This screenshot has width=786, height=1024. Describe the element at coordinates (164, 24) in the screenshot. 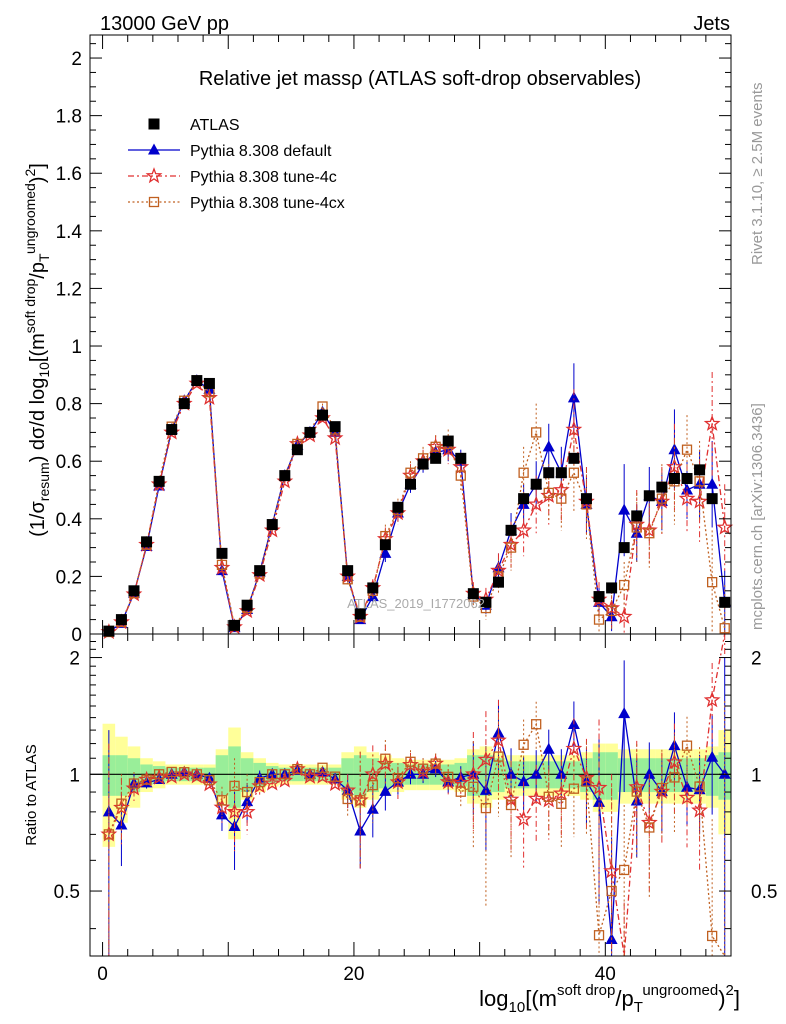

I see `header-process: 13000 GeV pp` at that location.